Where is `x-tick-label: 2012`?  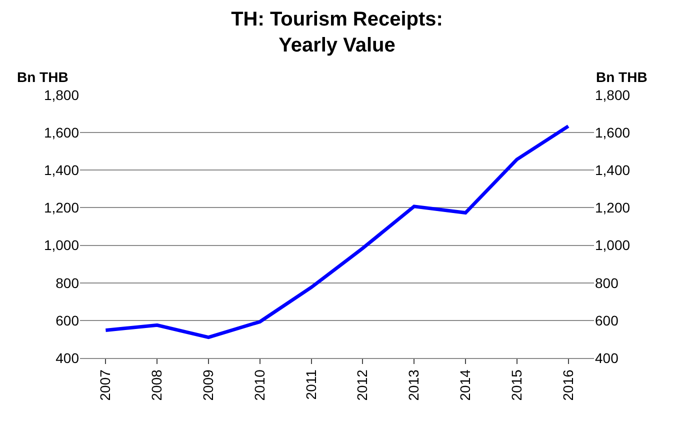
x-tick-label: 2012 is located at coordinates (362, 385).